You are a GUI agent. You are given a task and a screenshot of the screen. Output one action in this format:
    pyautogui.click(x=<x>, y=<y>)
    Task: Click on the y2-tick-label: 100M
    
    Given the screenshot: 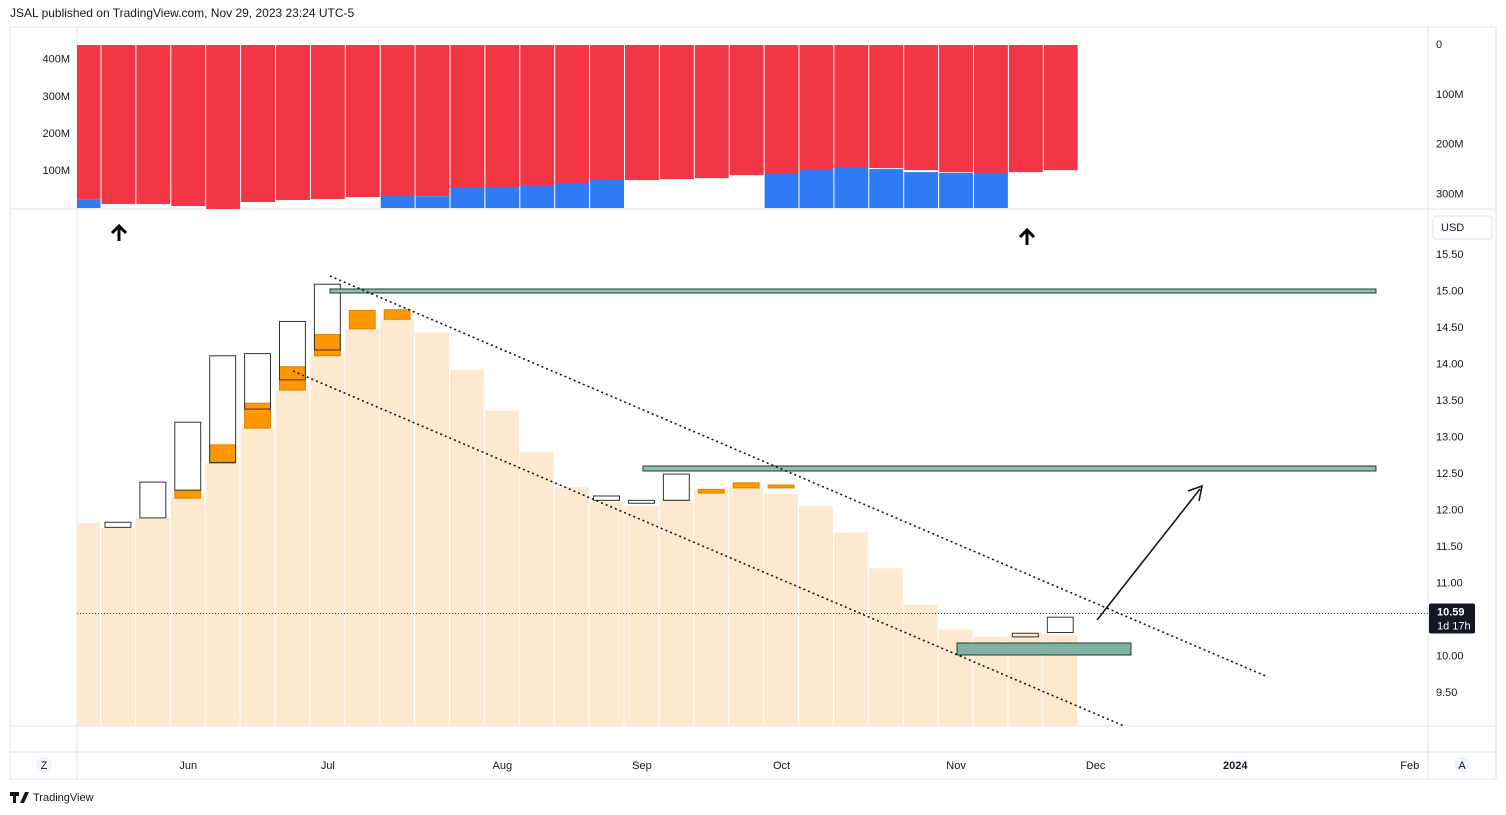 What is the action you would take?
    pyautogui.click(x=1450, y=95)
    